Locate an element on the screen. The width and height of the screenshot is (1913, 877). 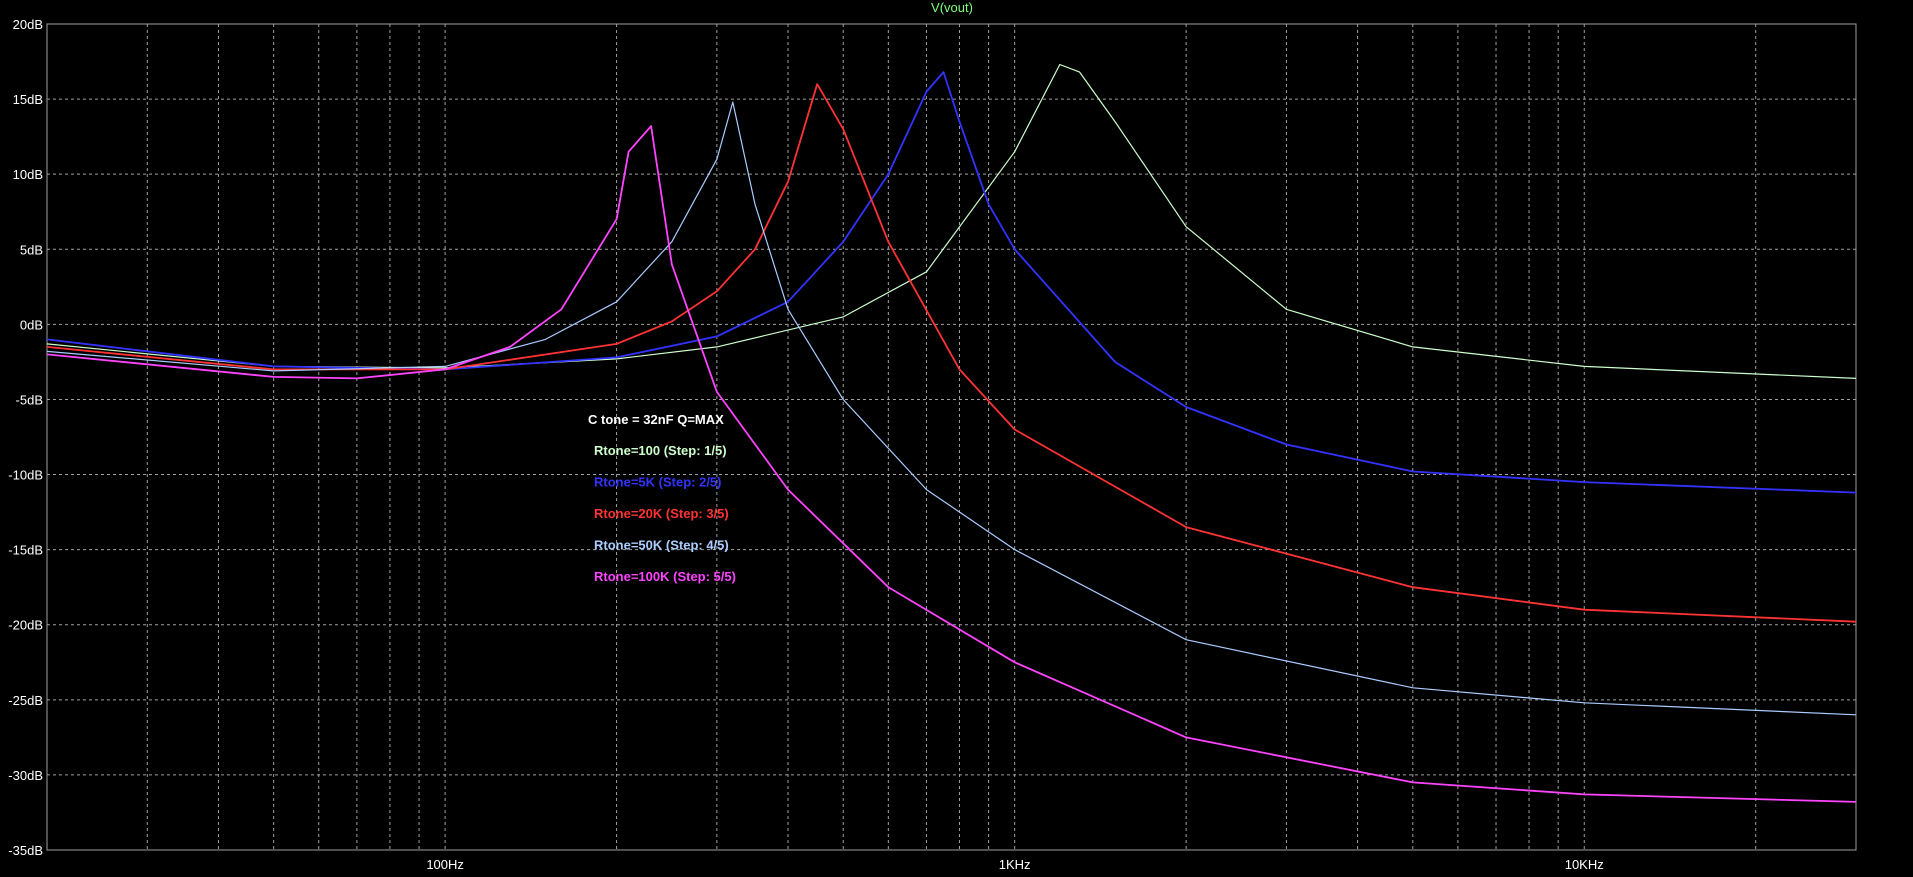
y-tick-label: -20dB is located at coordinates (25, 625).